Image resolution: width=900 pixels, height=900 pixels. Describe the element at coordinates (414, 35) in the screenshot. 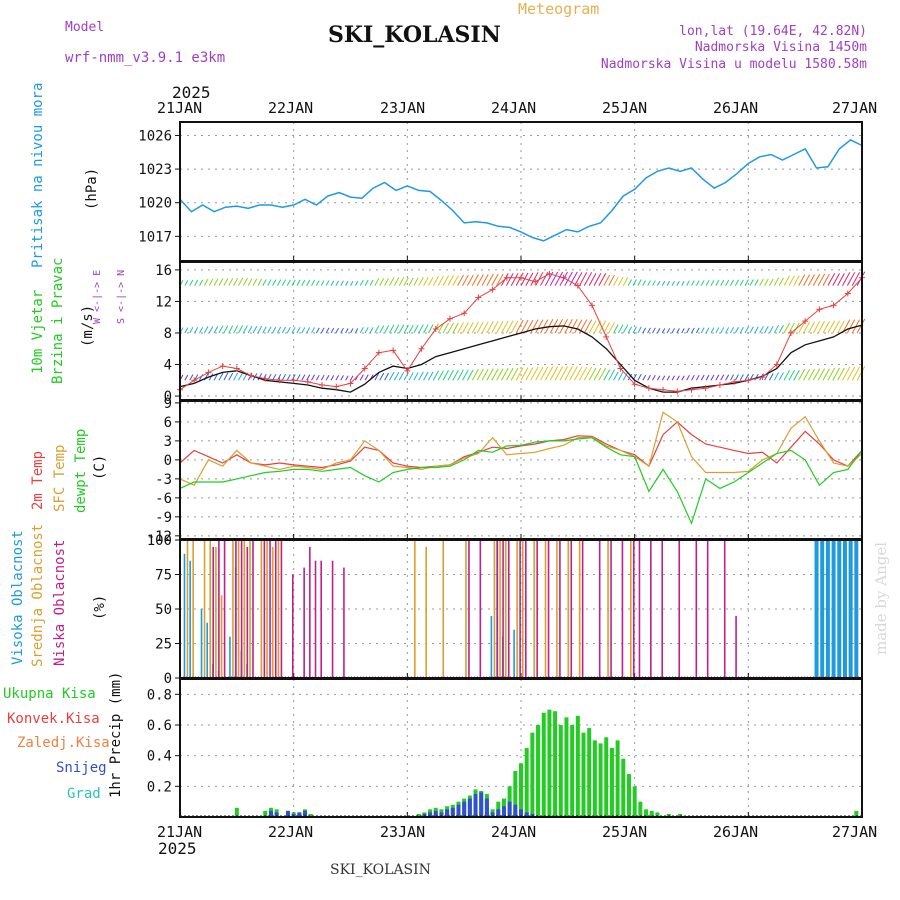

I see `page-title: SKI_KOLASIN` at that location.